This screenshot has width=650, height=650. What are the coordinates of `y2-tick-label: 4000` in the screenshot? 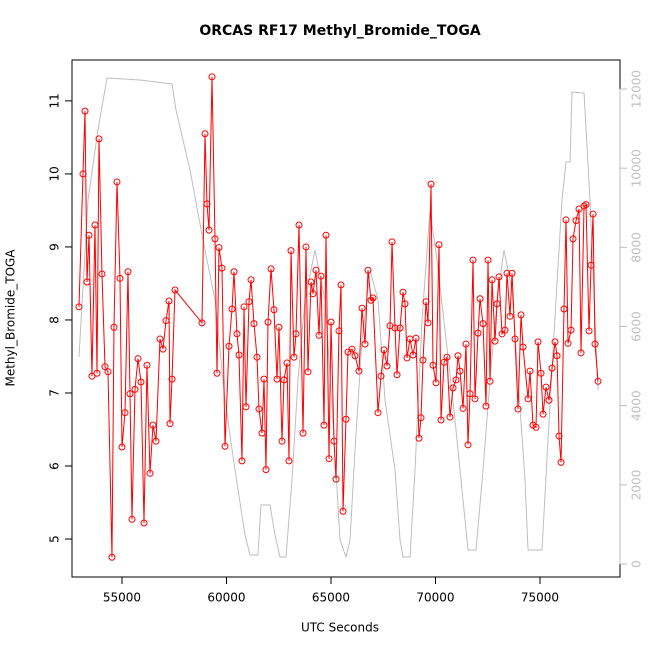 It's located at (637, 405).